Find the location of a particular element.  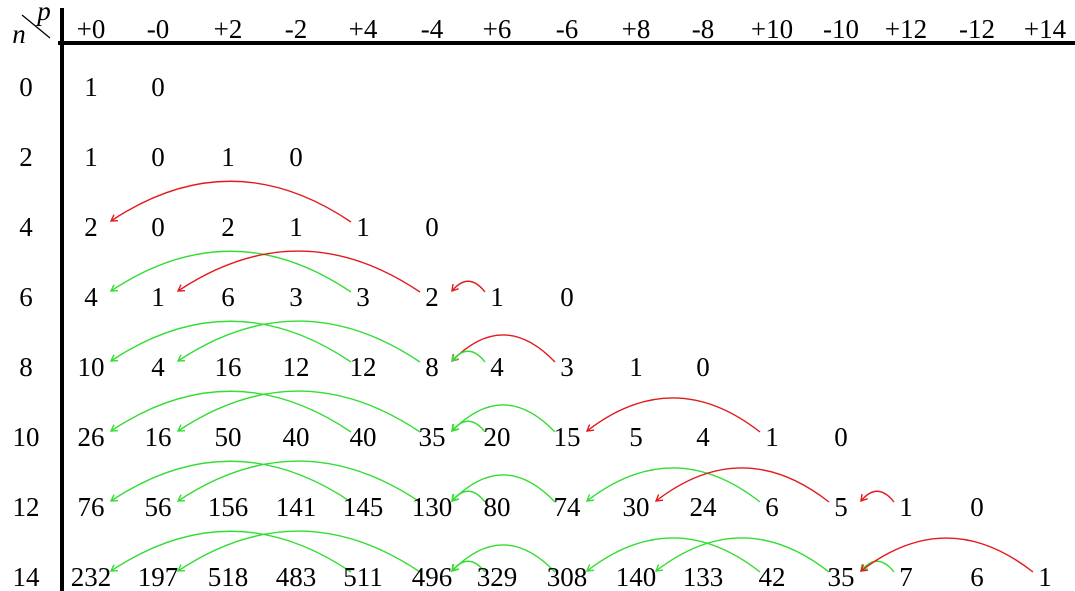

table-cell: 24 is located at coordinates (704, 507).